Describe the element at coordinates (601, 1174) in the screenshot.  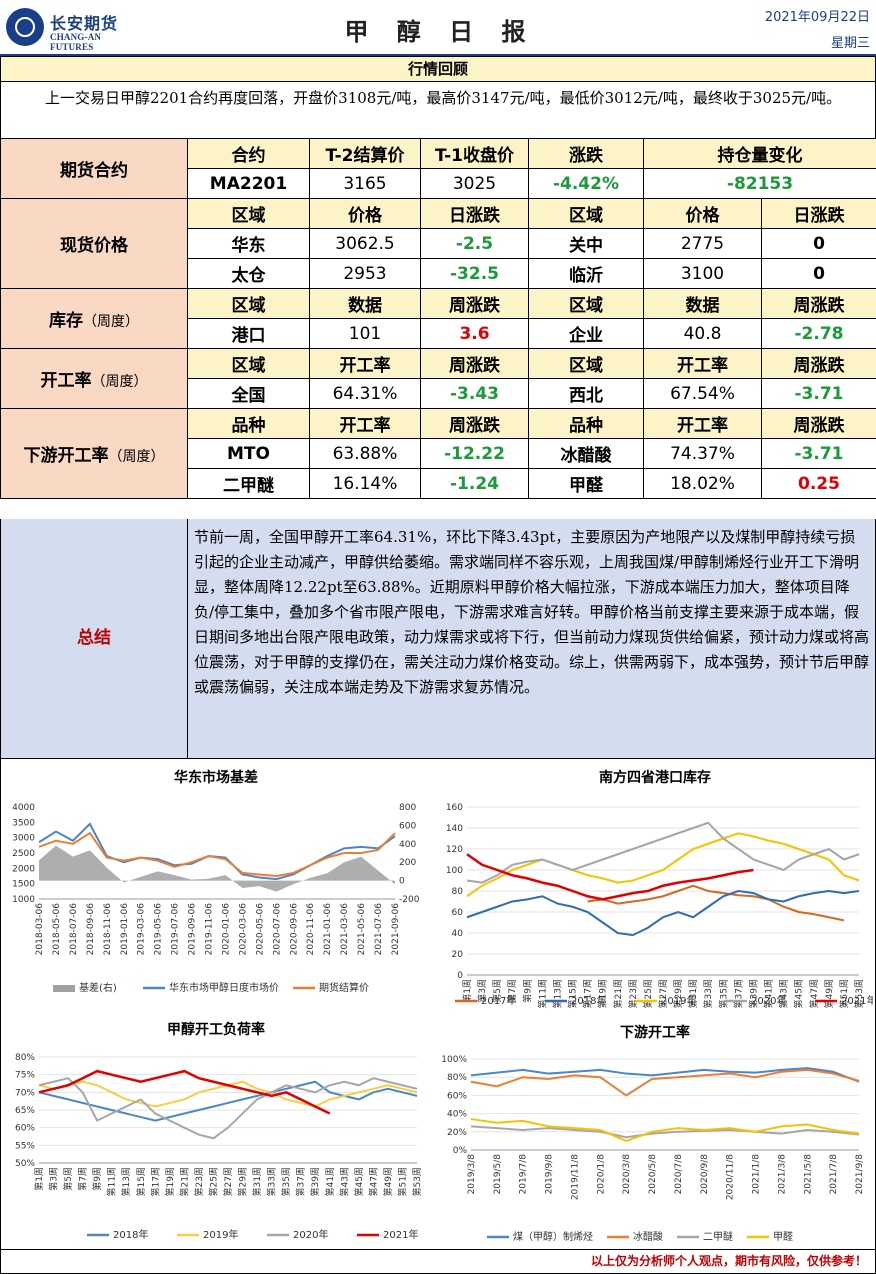
I see `x-tick-label: 2020/1/8` at that location.